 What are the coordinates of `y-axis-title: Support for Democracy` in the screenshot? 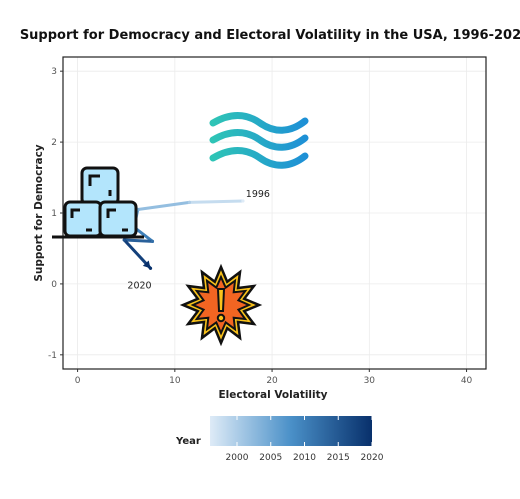 It's located at (39, 212).